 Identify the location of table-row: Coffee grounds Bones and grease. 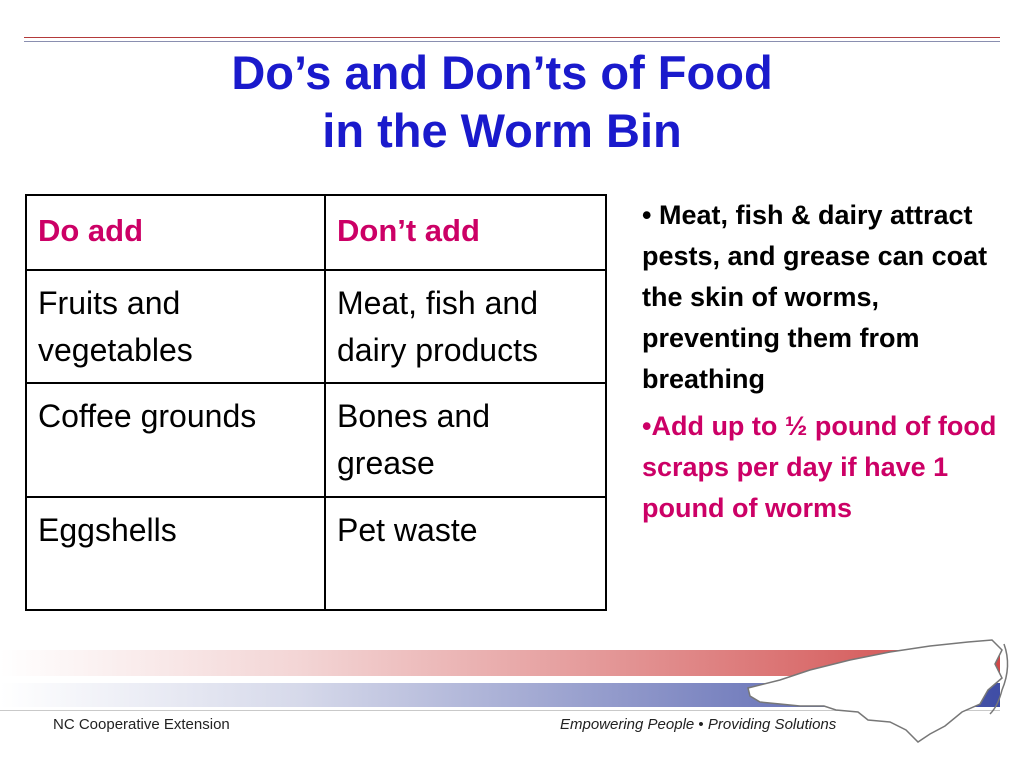
(316, 440).